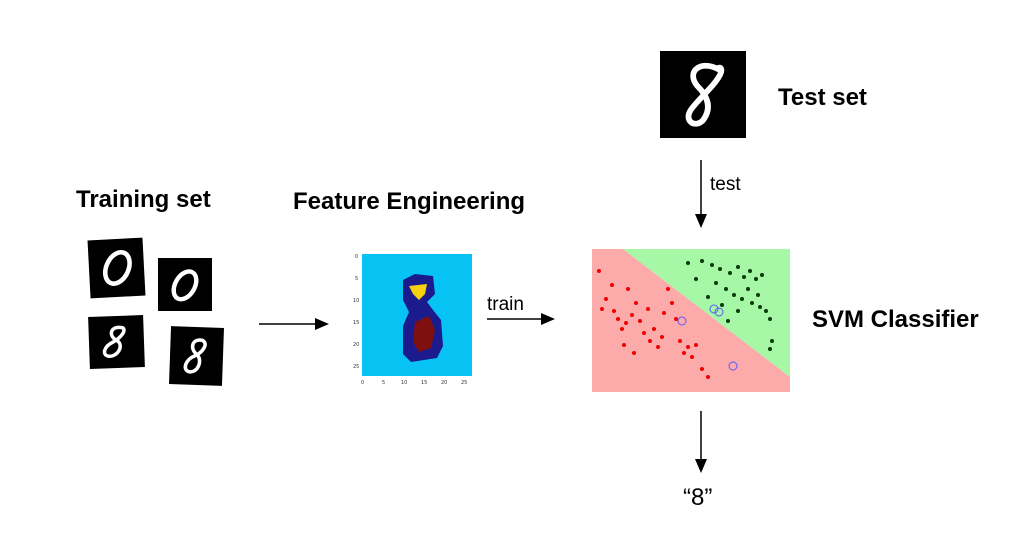 The height and width of the screenshot is (535, 1035). What do you see at coordinates (444, 383) in the screenshot?
I see `x-tick: 20` at bounding box center [444, 383].